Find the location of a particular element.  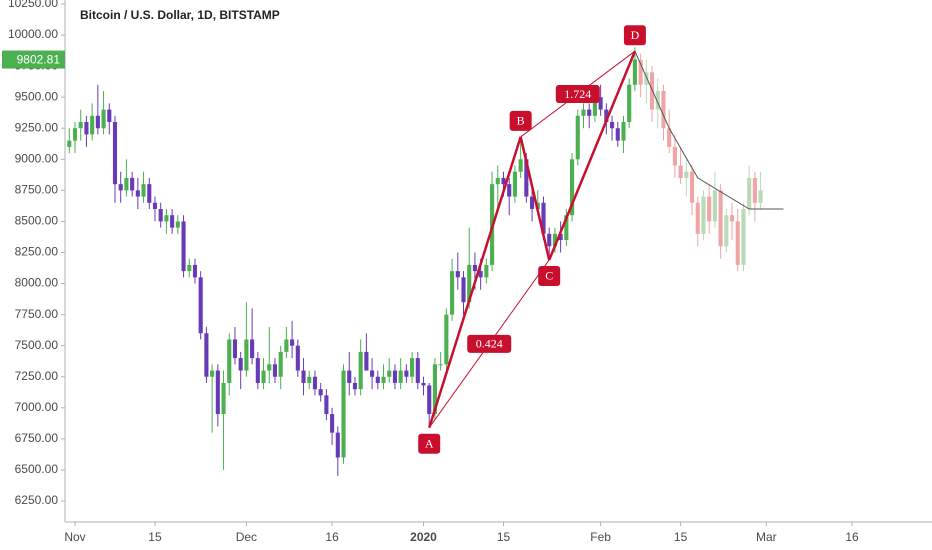

x-tick-label: Dec is located at coordinates (246, 537).